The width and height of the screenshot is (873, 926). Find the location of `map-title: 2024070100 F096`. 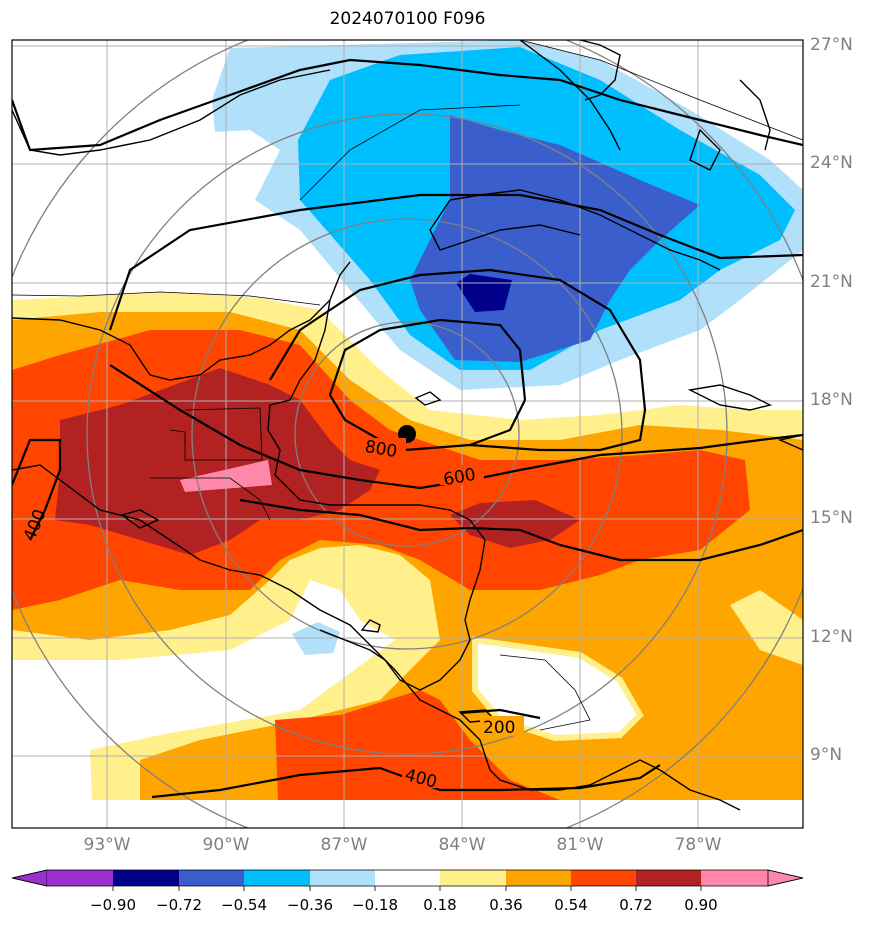

map-title: 2024070100 F096 is located at coordinates (407, 19).